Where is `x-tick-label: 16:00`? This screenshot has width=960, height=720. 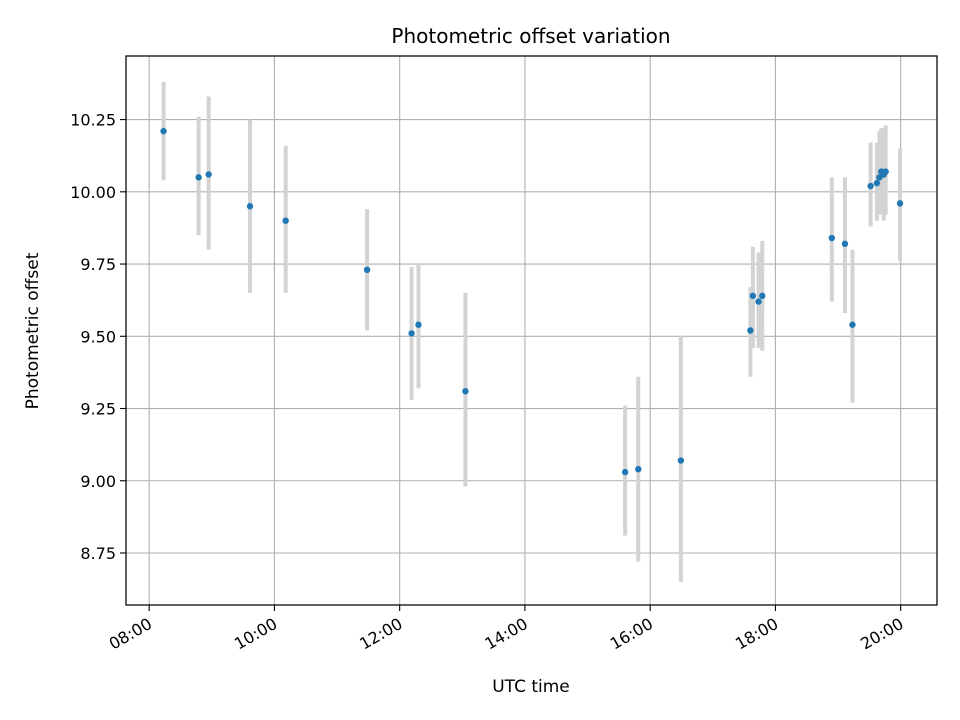 x-tick-label: 16:00 is located at coordinates (631, 634).